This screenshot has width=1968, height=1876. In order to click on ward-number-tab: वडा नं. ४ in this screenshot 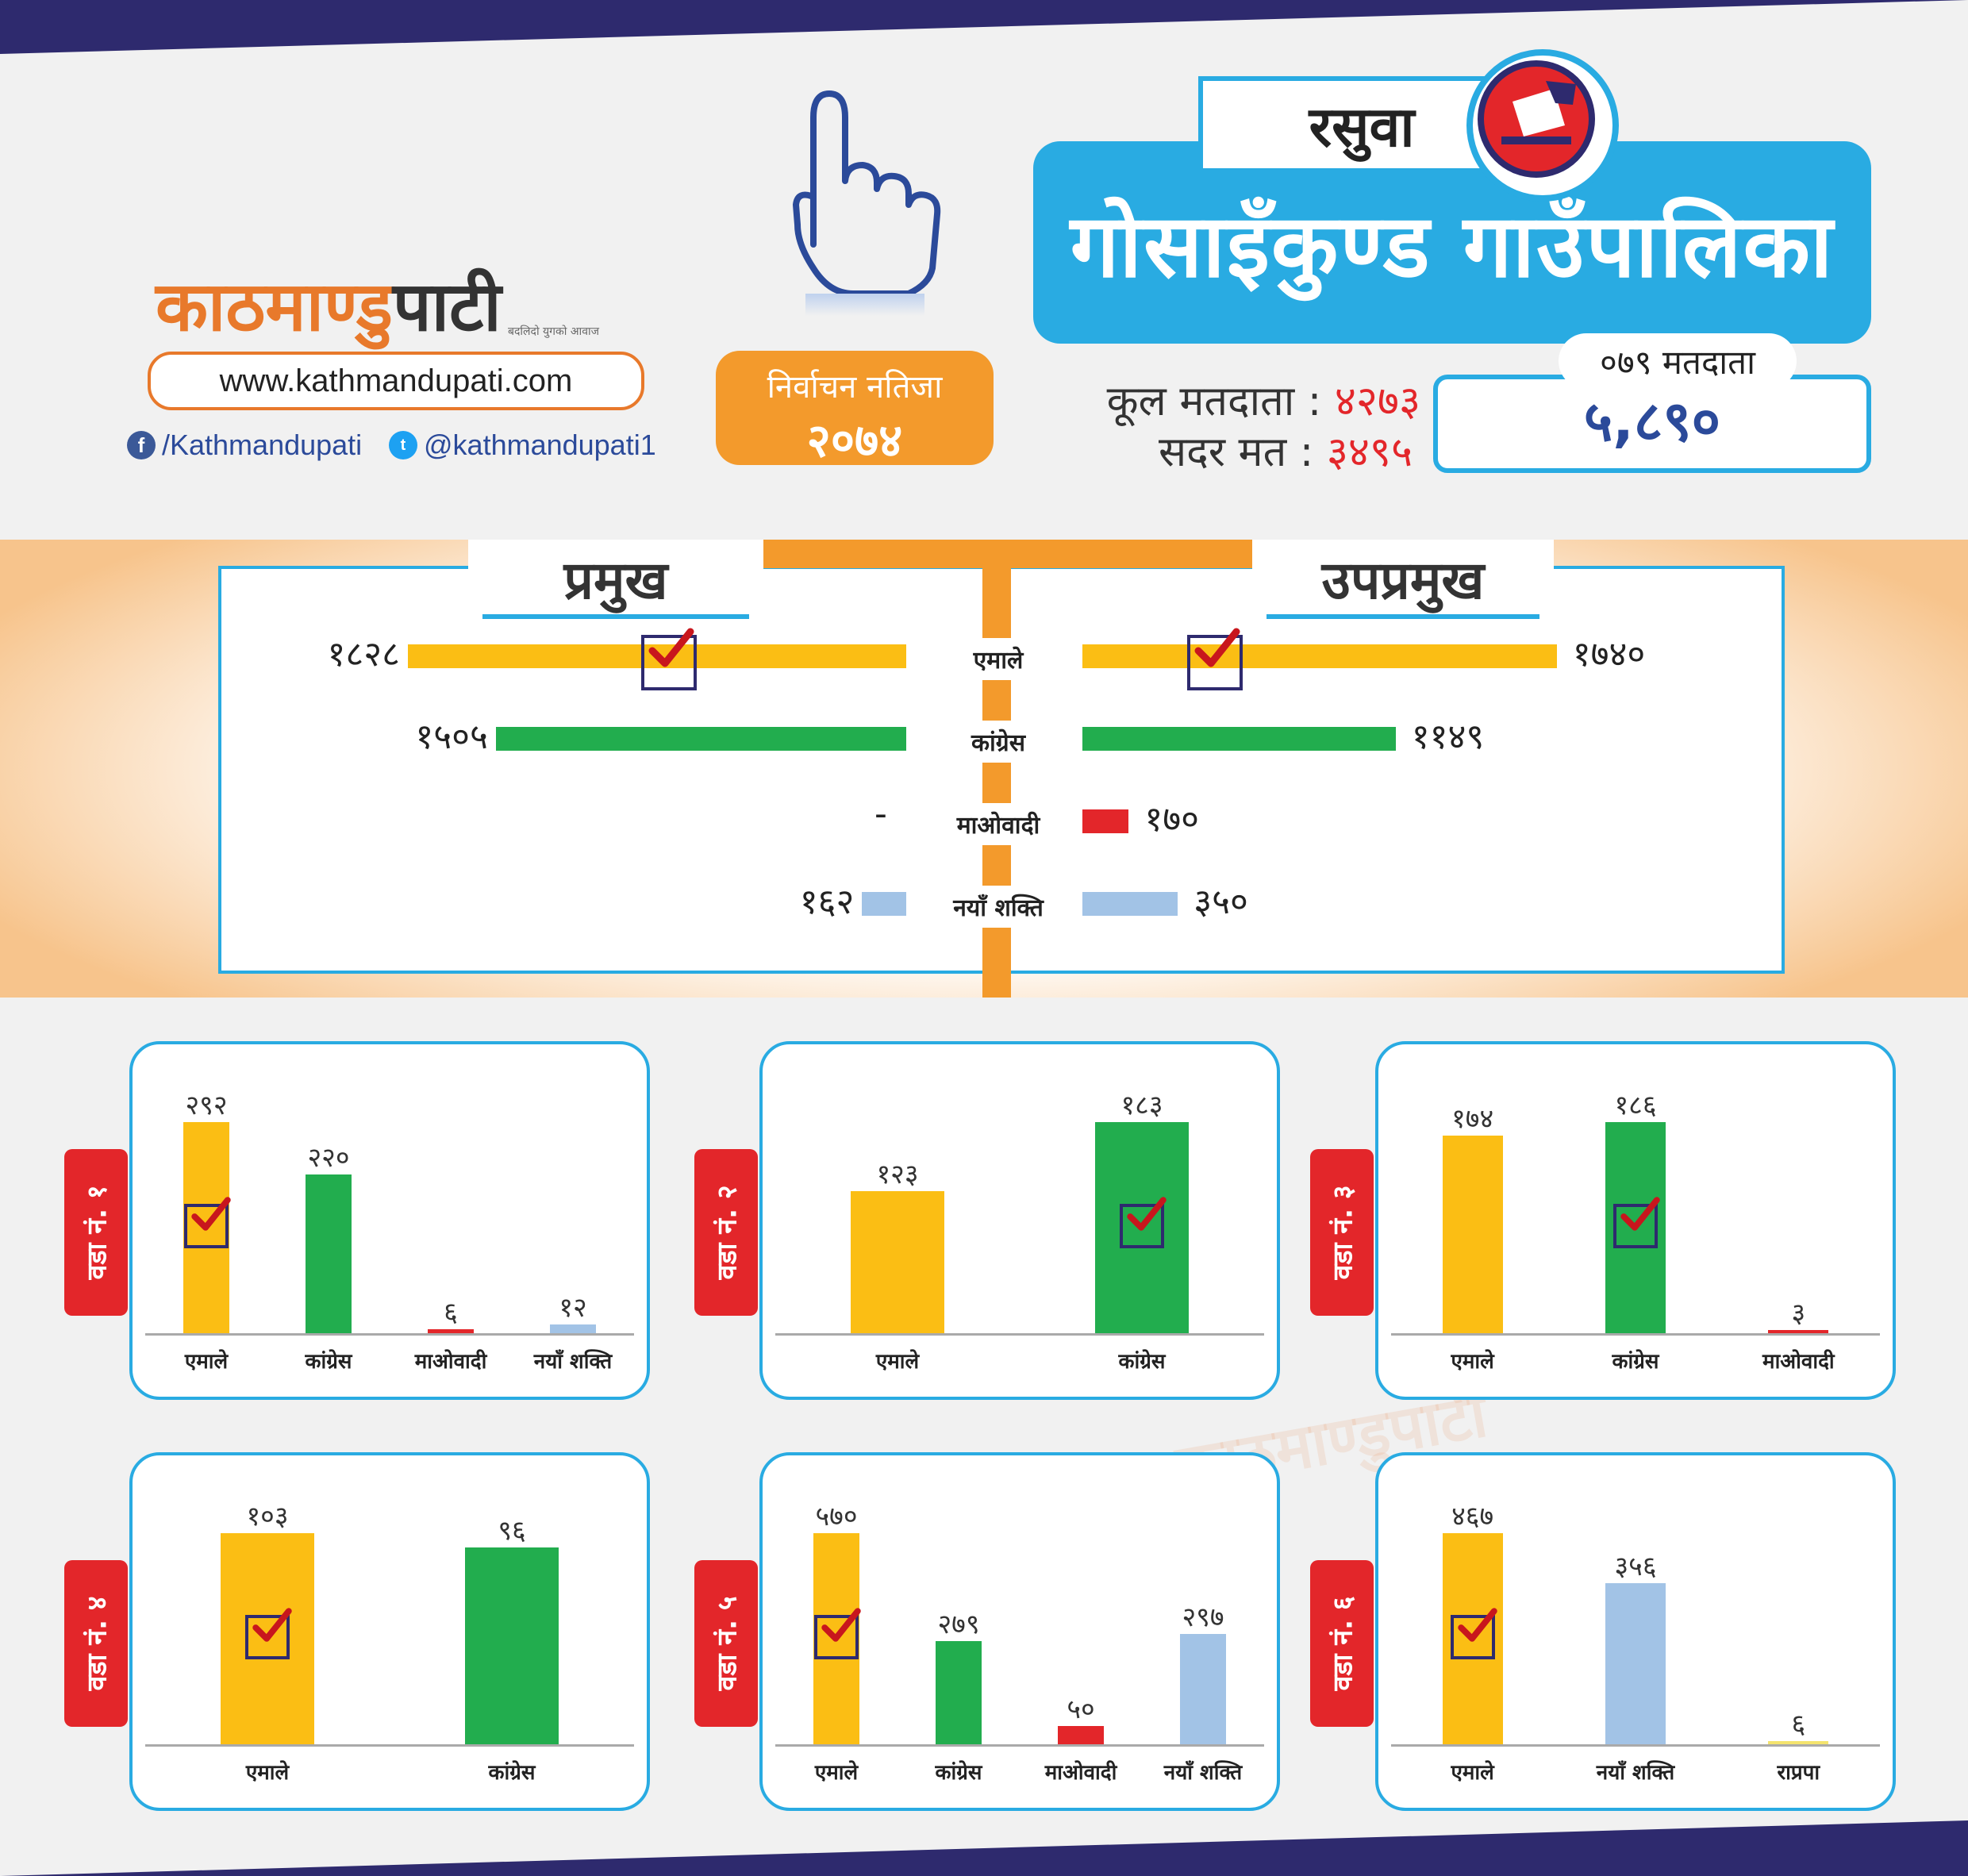, I will do `click(96, 1643)`.